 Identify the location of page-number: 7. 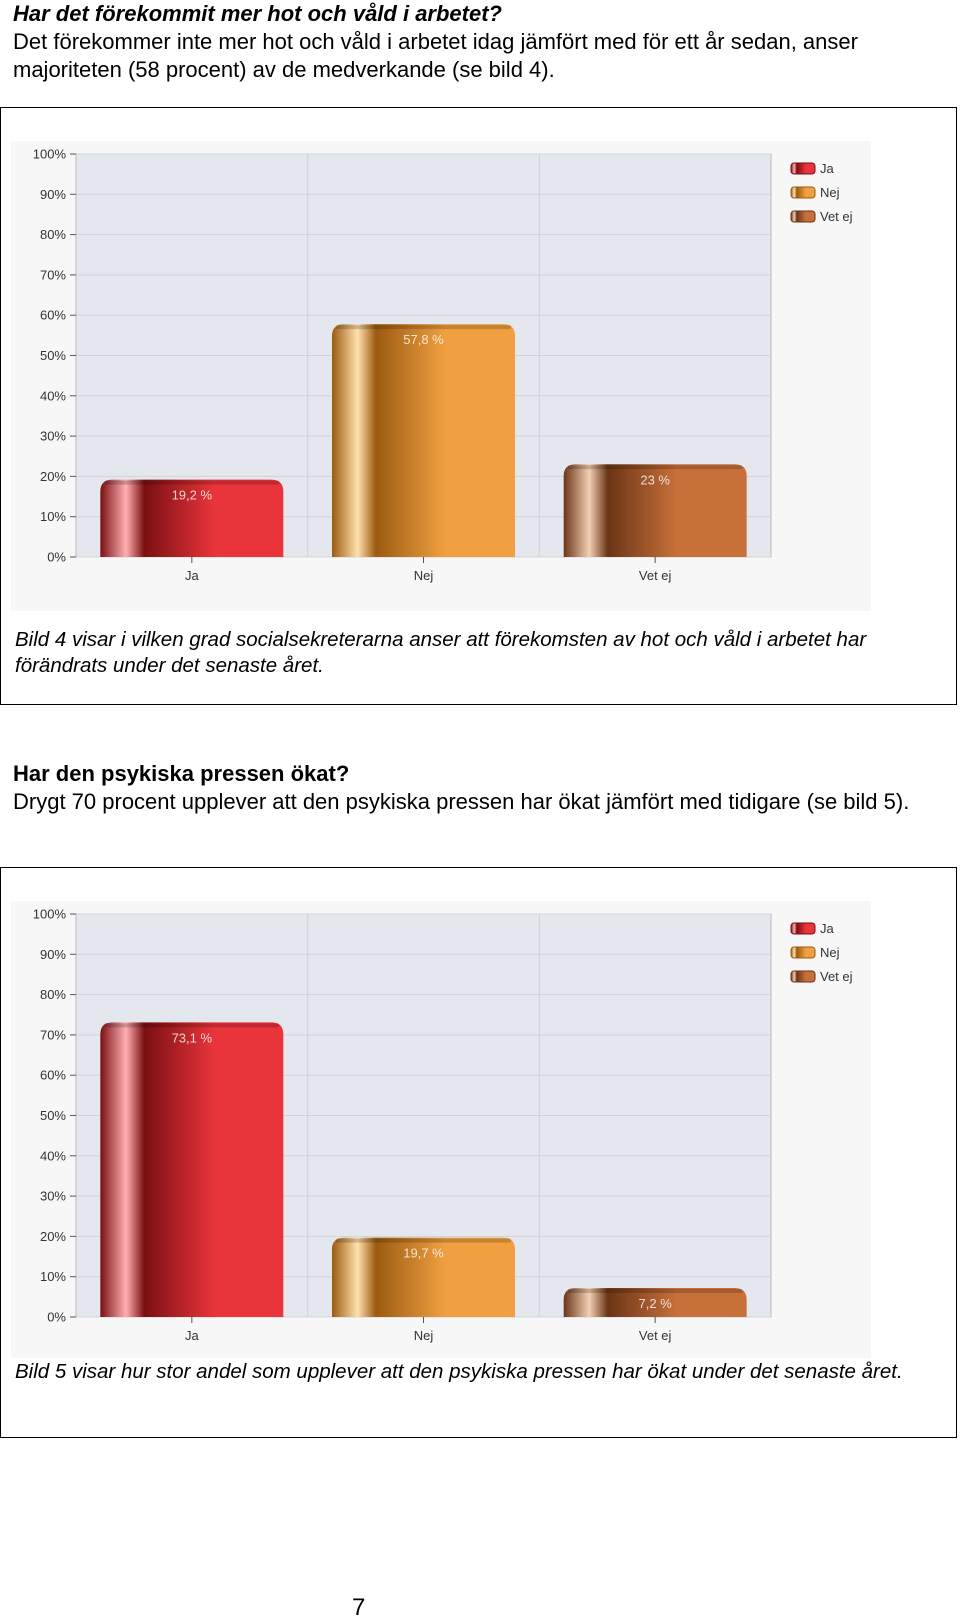
(359, 1607).